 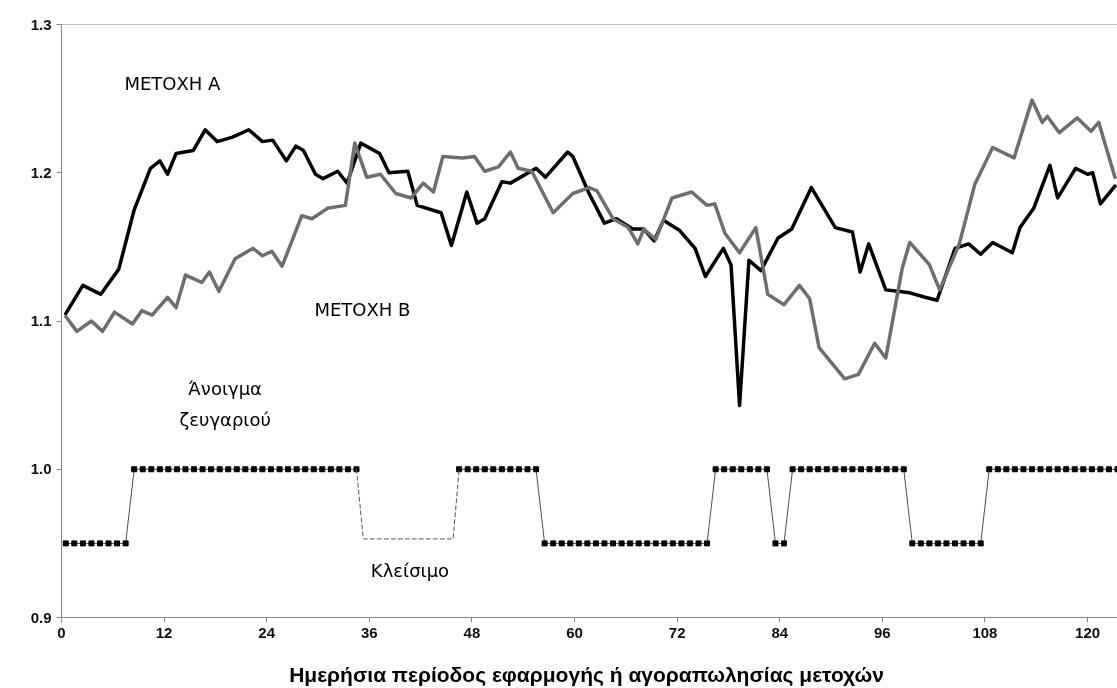 What do you see at coordinates (410, 570) in the screenshot?
I see `annotation: Κλείσιμο` at bounding box center [410, 570].